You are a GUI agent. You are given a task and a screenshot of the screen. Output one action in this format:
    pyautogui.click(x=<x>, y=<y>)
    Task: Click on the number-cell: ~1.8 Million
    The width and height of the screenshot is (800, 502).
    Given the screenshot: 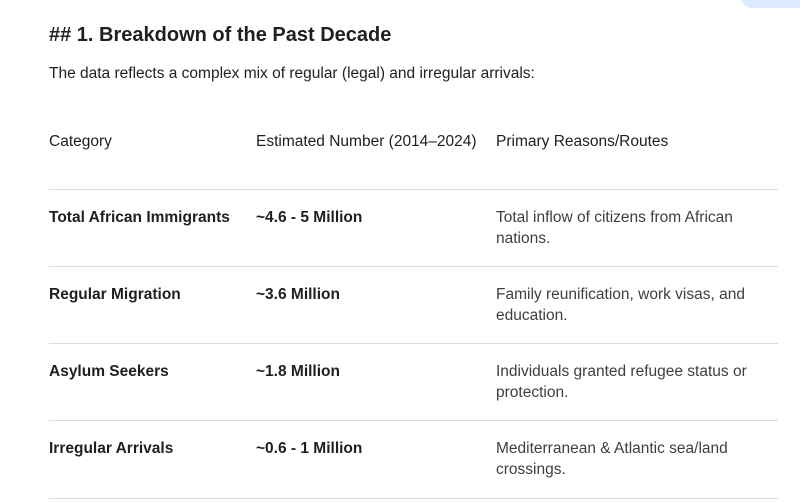 What is the action you would take?
    pyautogui.click(x=298, y=371)
    